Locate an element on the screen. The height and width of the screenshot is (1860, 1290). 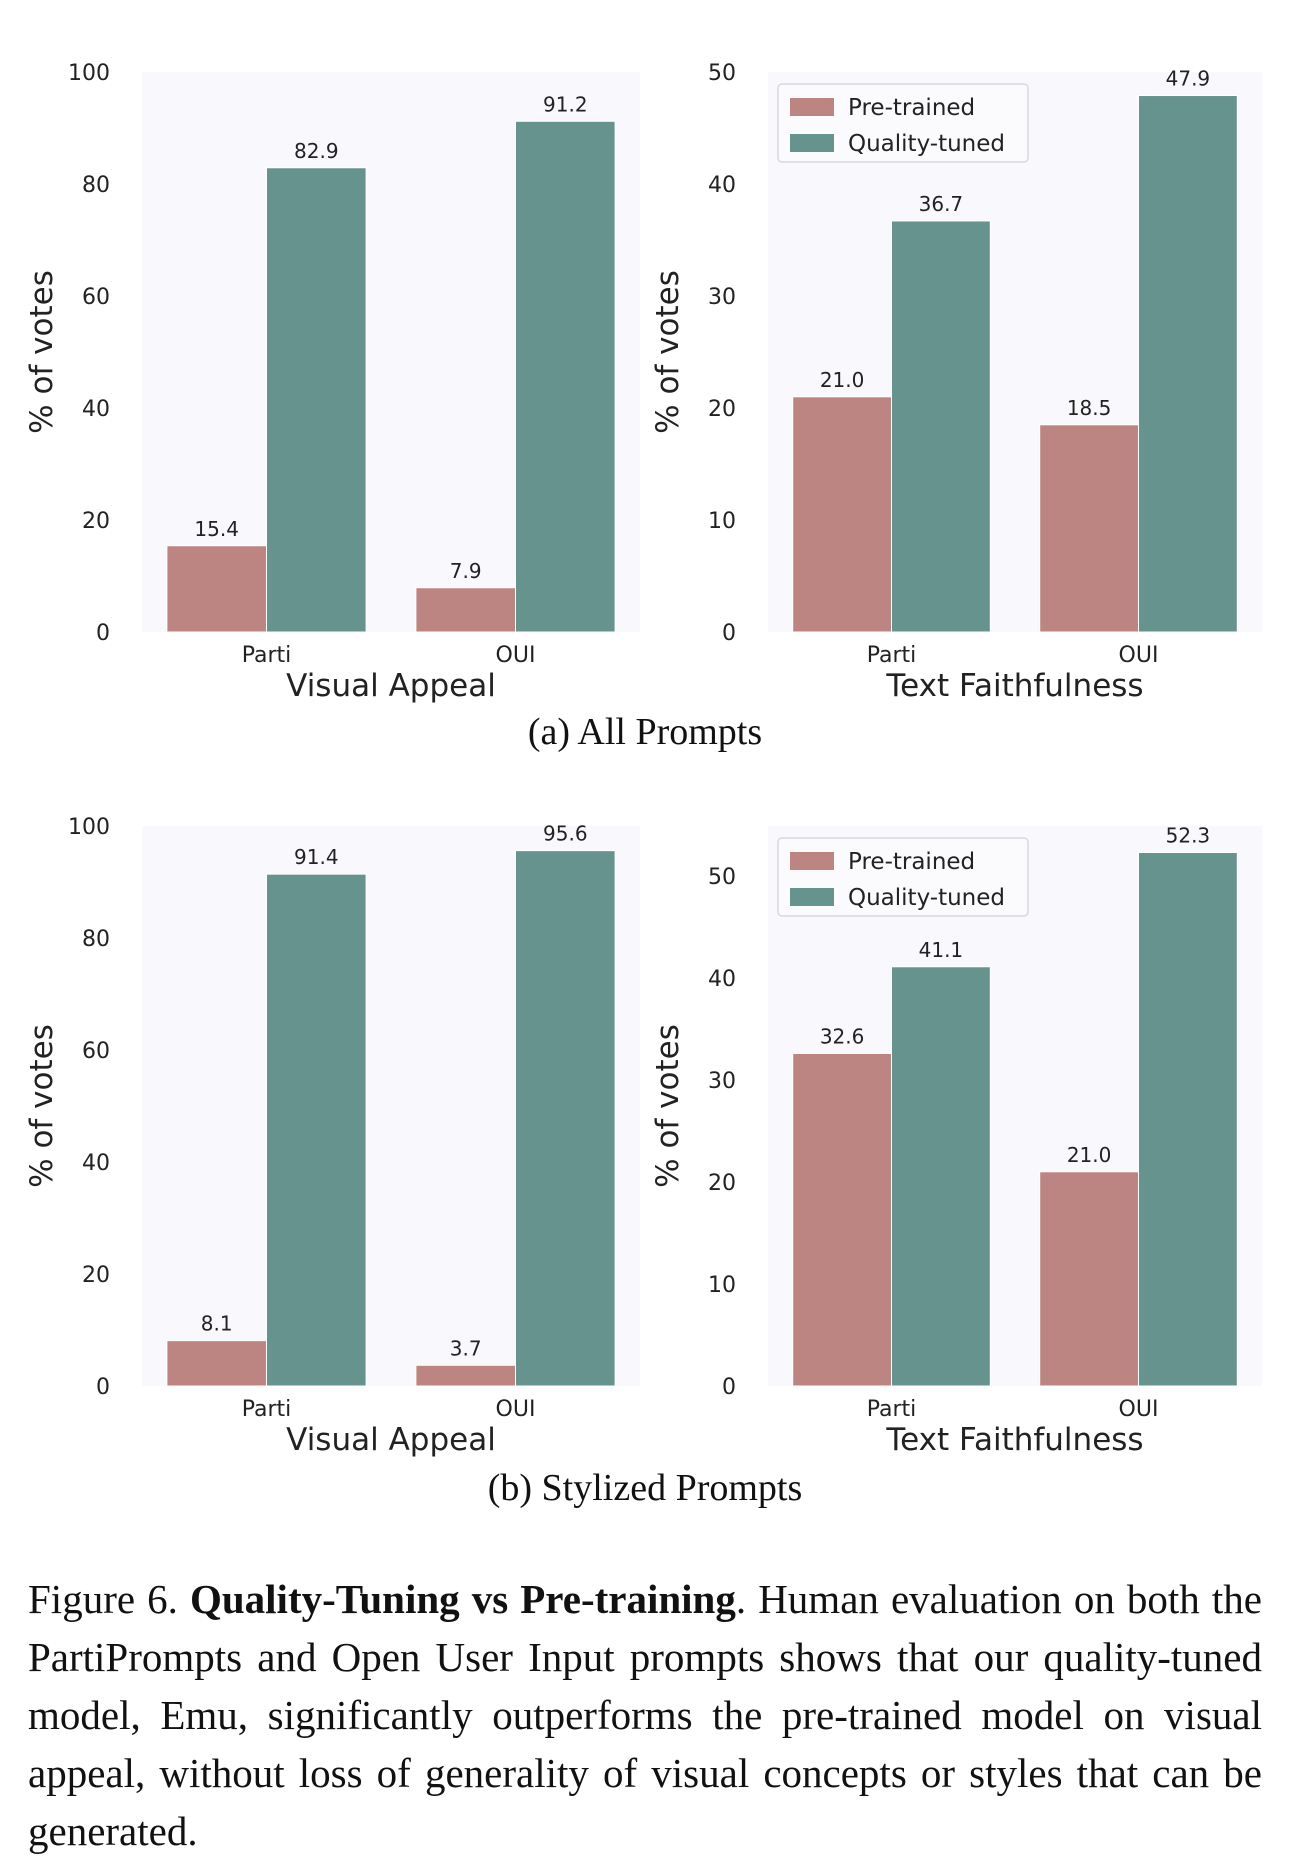
data-label: 8.1 is located at coordinates (217, 1324).